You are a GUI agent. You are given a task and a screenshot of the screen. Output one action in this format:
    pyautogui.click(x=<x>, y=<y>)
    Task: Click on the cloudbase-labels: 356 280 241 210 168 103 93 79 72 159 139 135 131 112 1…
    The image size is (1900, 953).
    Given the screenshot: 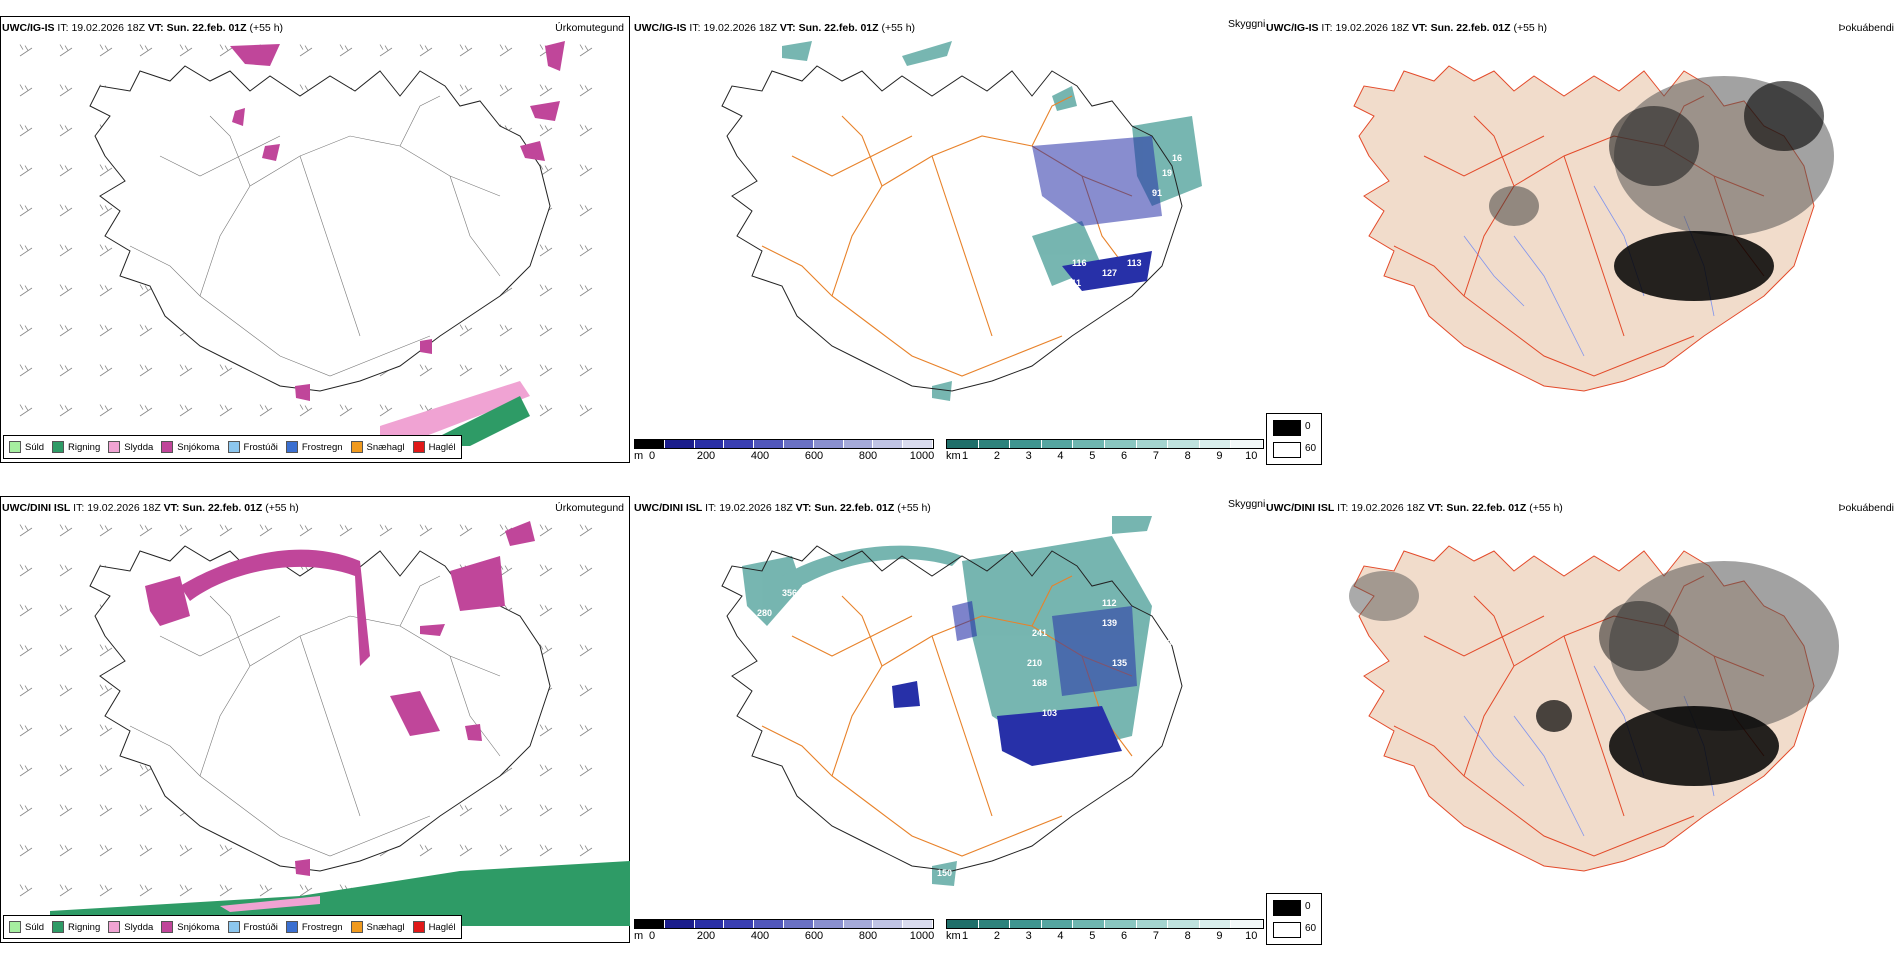 What is the action you would take?
    pyautogui.click(x=964, y=733)
    